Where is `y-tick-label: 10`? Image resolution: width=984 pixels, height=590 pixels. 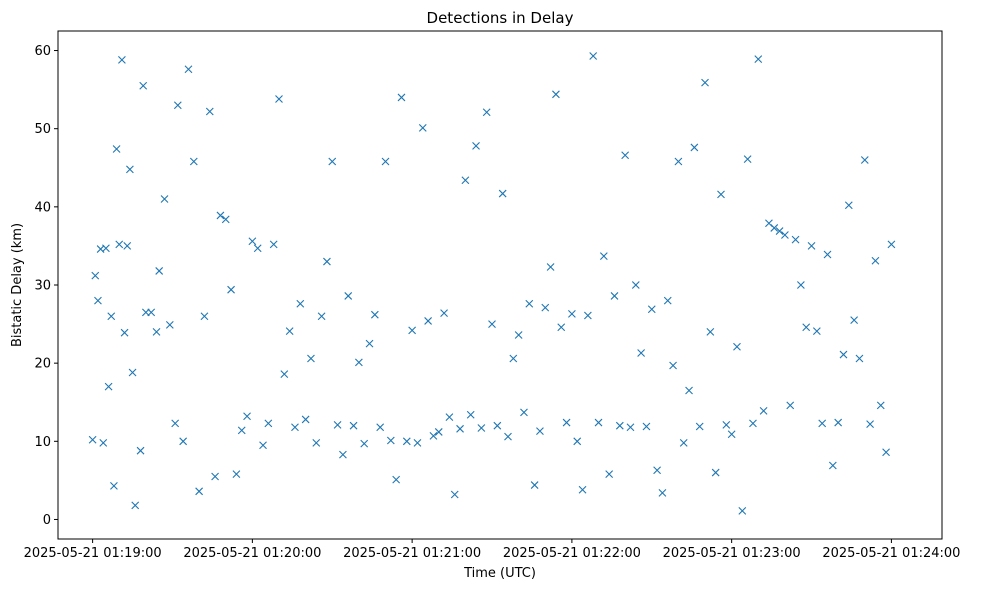 y-tick-label: 10 is located at coordinates (42, 442).